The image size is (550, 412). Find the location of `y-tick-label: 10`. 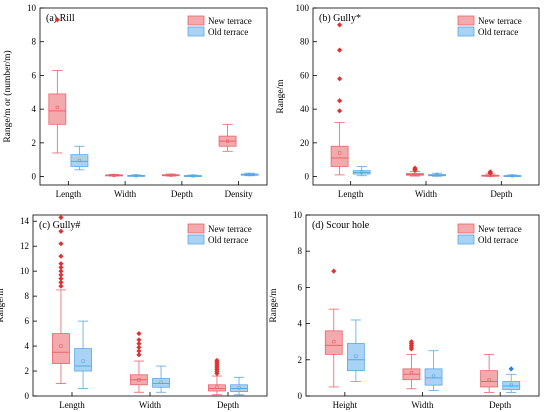

y-tick-label: 10 is located at coordinates (25, 271).